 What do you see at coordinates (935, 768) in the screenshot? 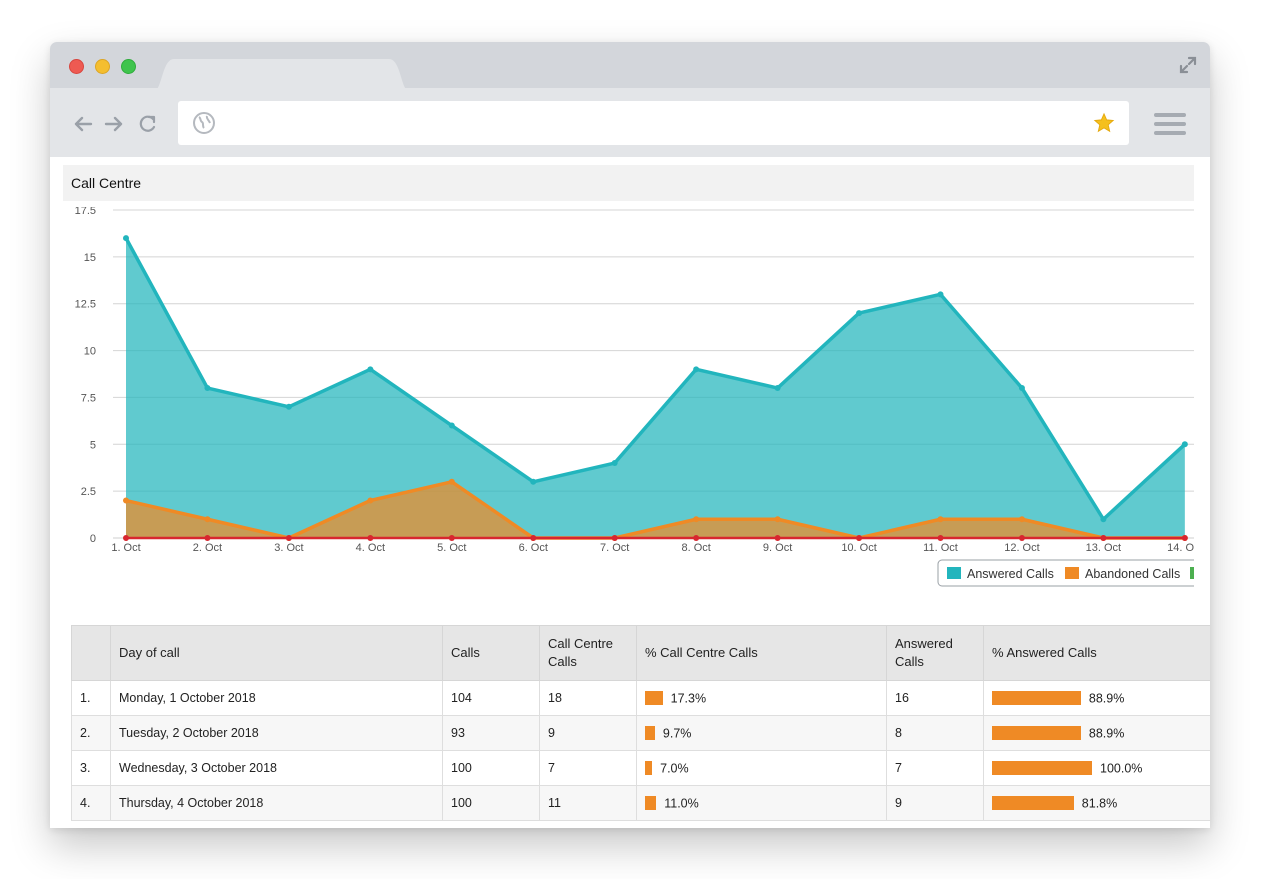
I see `cell-answered: 7` at bounding box center [935, 768].